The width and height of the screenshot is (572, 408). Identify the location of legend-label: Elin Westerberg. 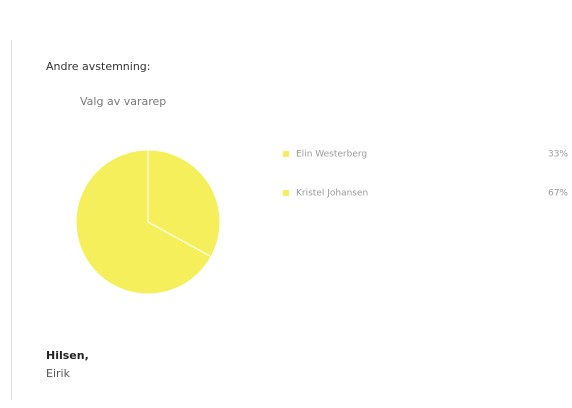
(331, 155).